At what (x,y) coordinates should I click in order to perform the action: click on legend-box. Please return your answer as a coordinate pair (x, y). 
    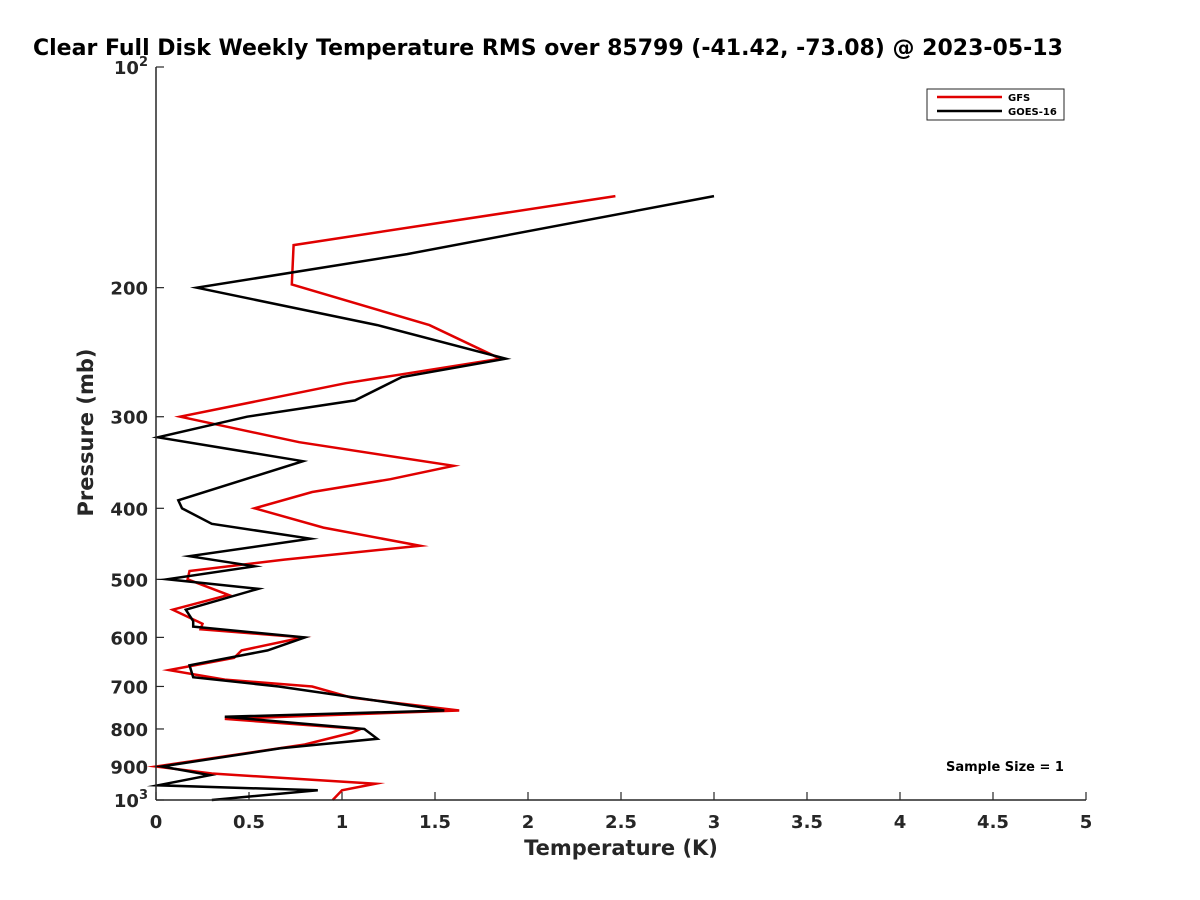
    Looking at the image, I should click on (995, 104).